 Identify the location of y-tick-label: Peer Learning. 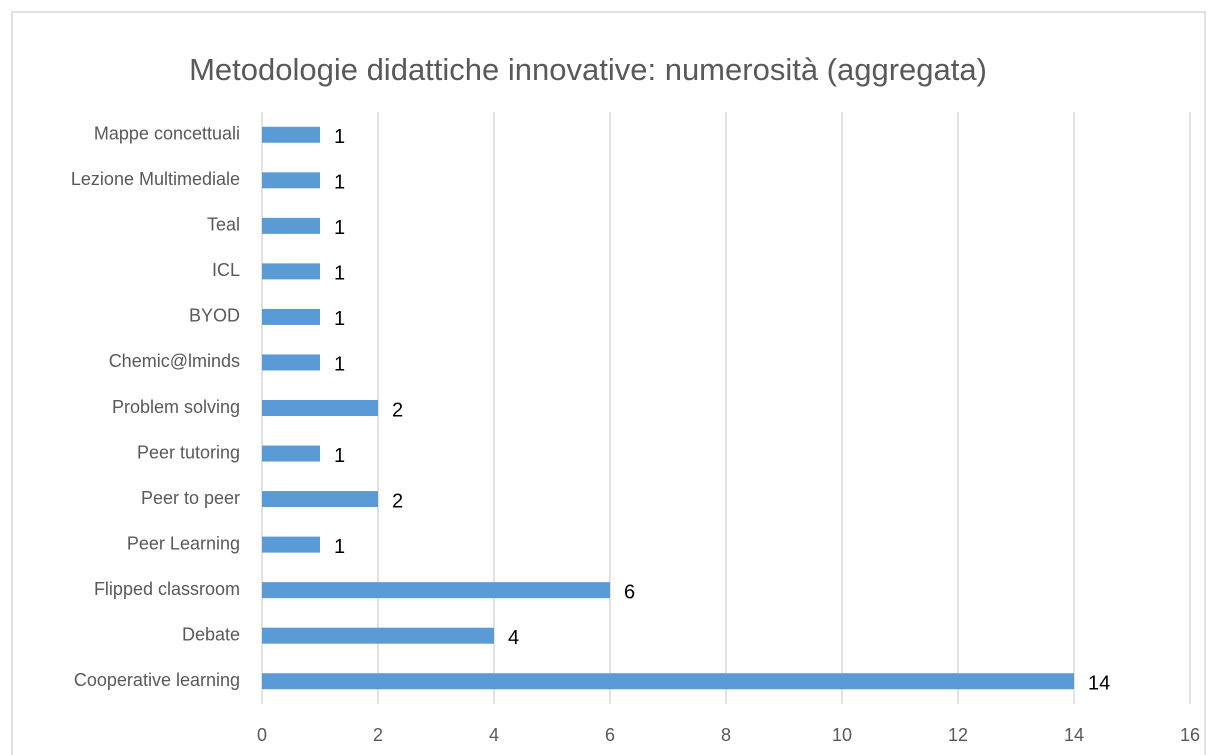
(183, 543).